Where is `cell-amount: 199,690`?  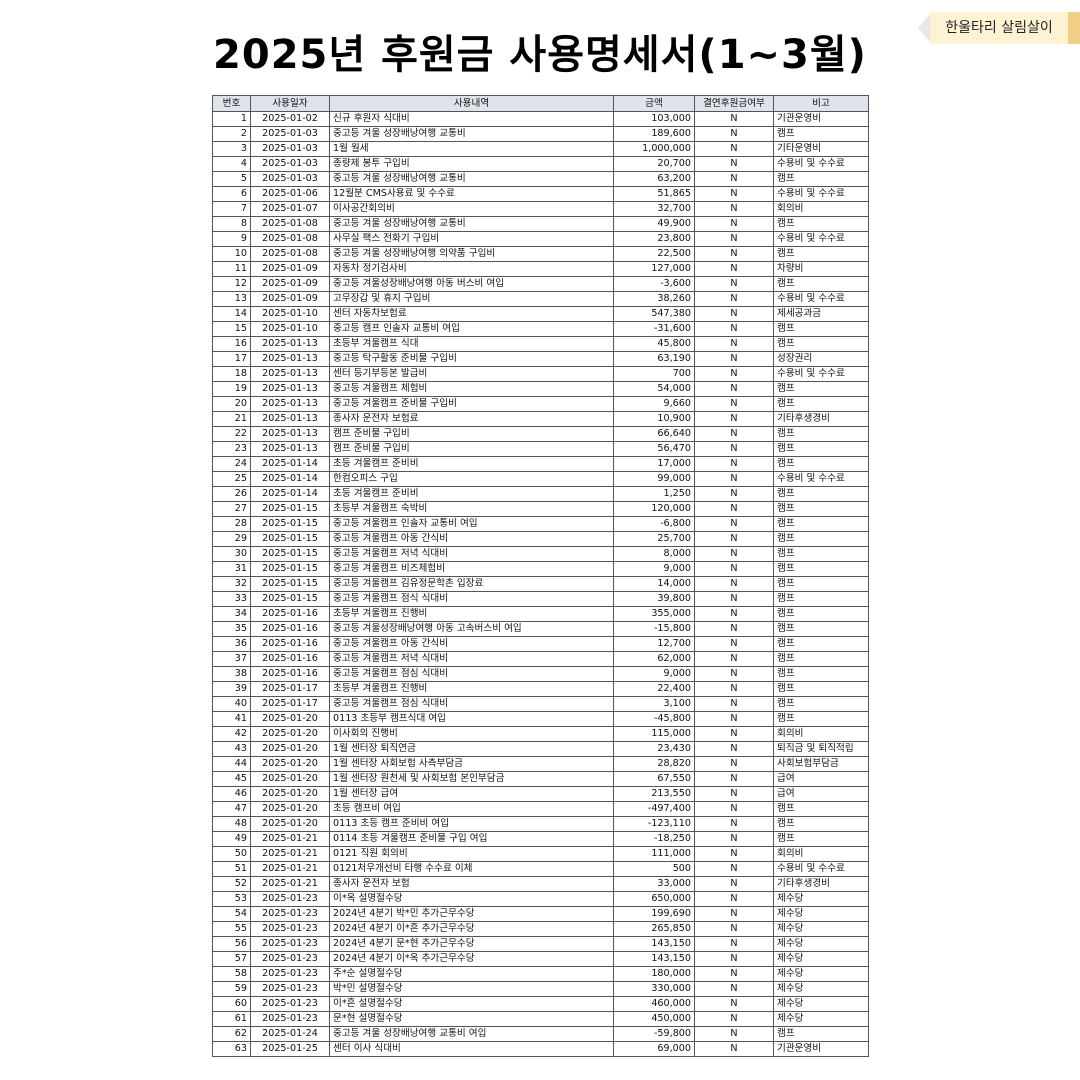 cell-amount: 199,690 is located at coordinates (654, 914).